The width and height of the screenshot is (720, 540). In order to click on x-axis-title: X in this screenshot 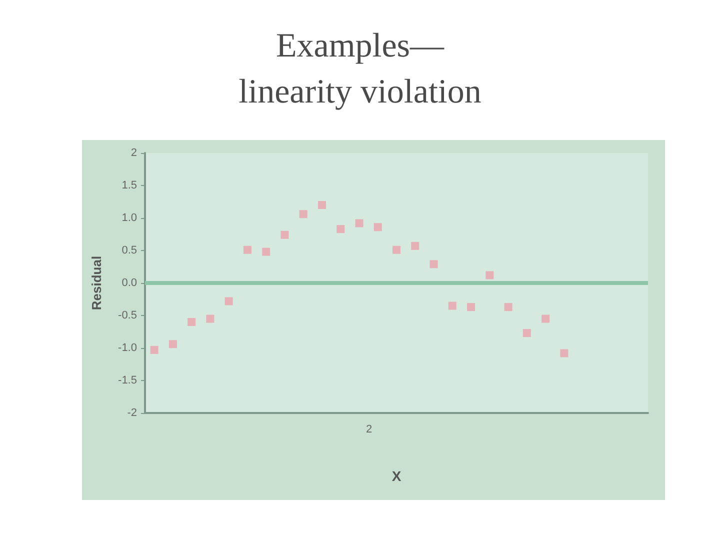, I will do `click(397, 476)`.